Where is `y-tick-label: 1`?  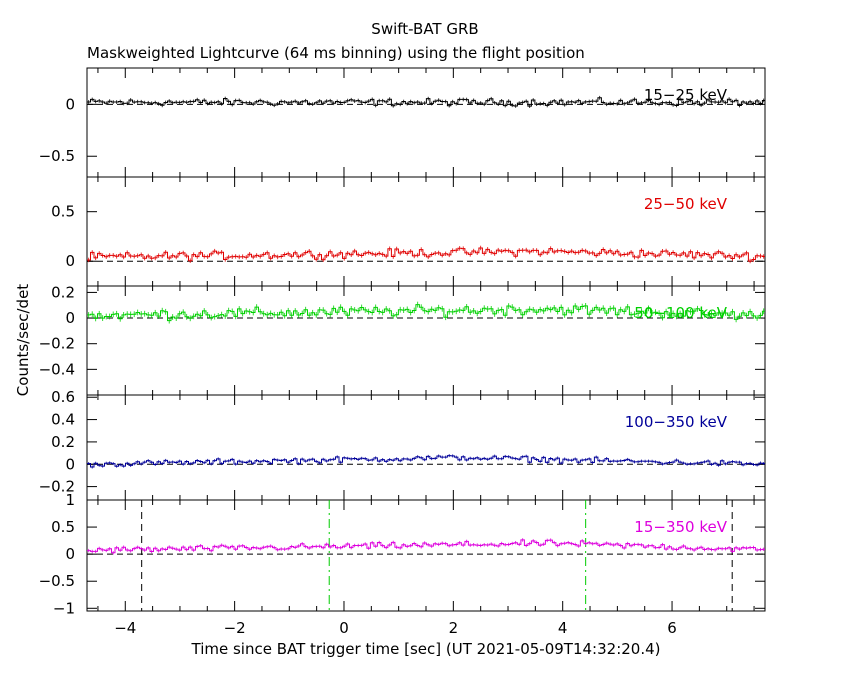
y-tick-label: 1 is located at coordinates (70, 500).